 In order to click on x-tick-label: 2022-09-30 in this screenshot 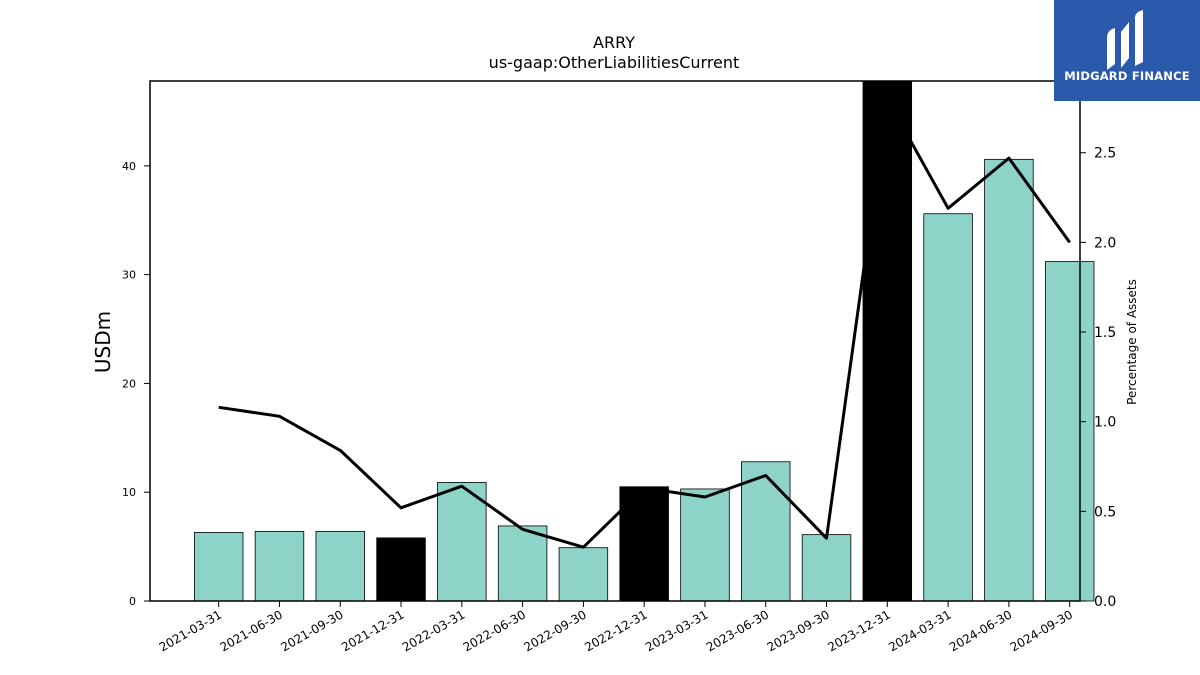, I will do `click(554, 630)`.